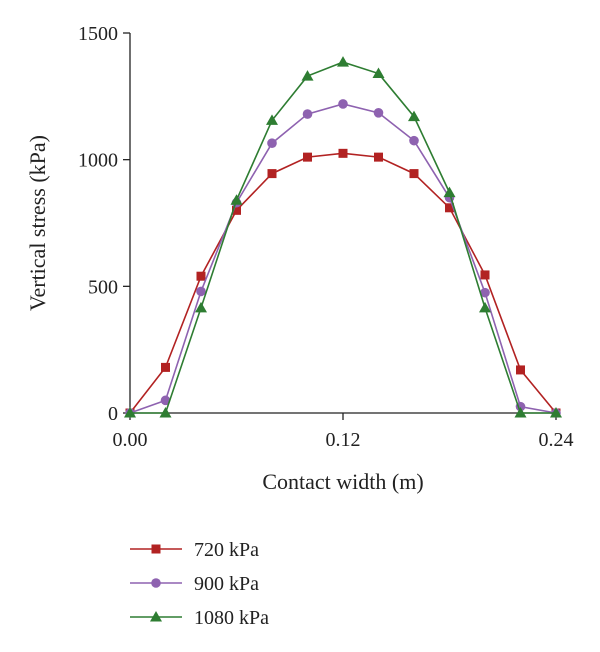 This screenshot has width=600, height=652. Describe the element at coordinates (113, 414) in the screenshot. I see `y-tick-label: 0` at that location.